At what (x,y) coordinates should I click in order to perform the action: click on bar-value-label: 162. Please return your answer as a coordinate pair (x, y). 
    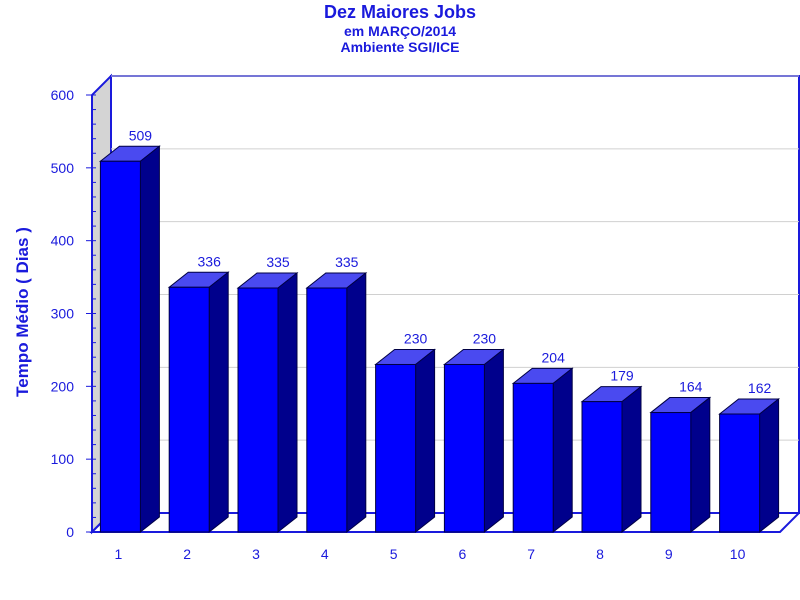
    Looking at the image, I should click on (760, 388).